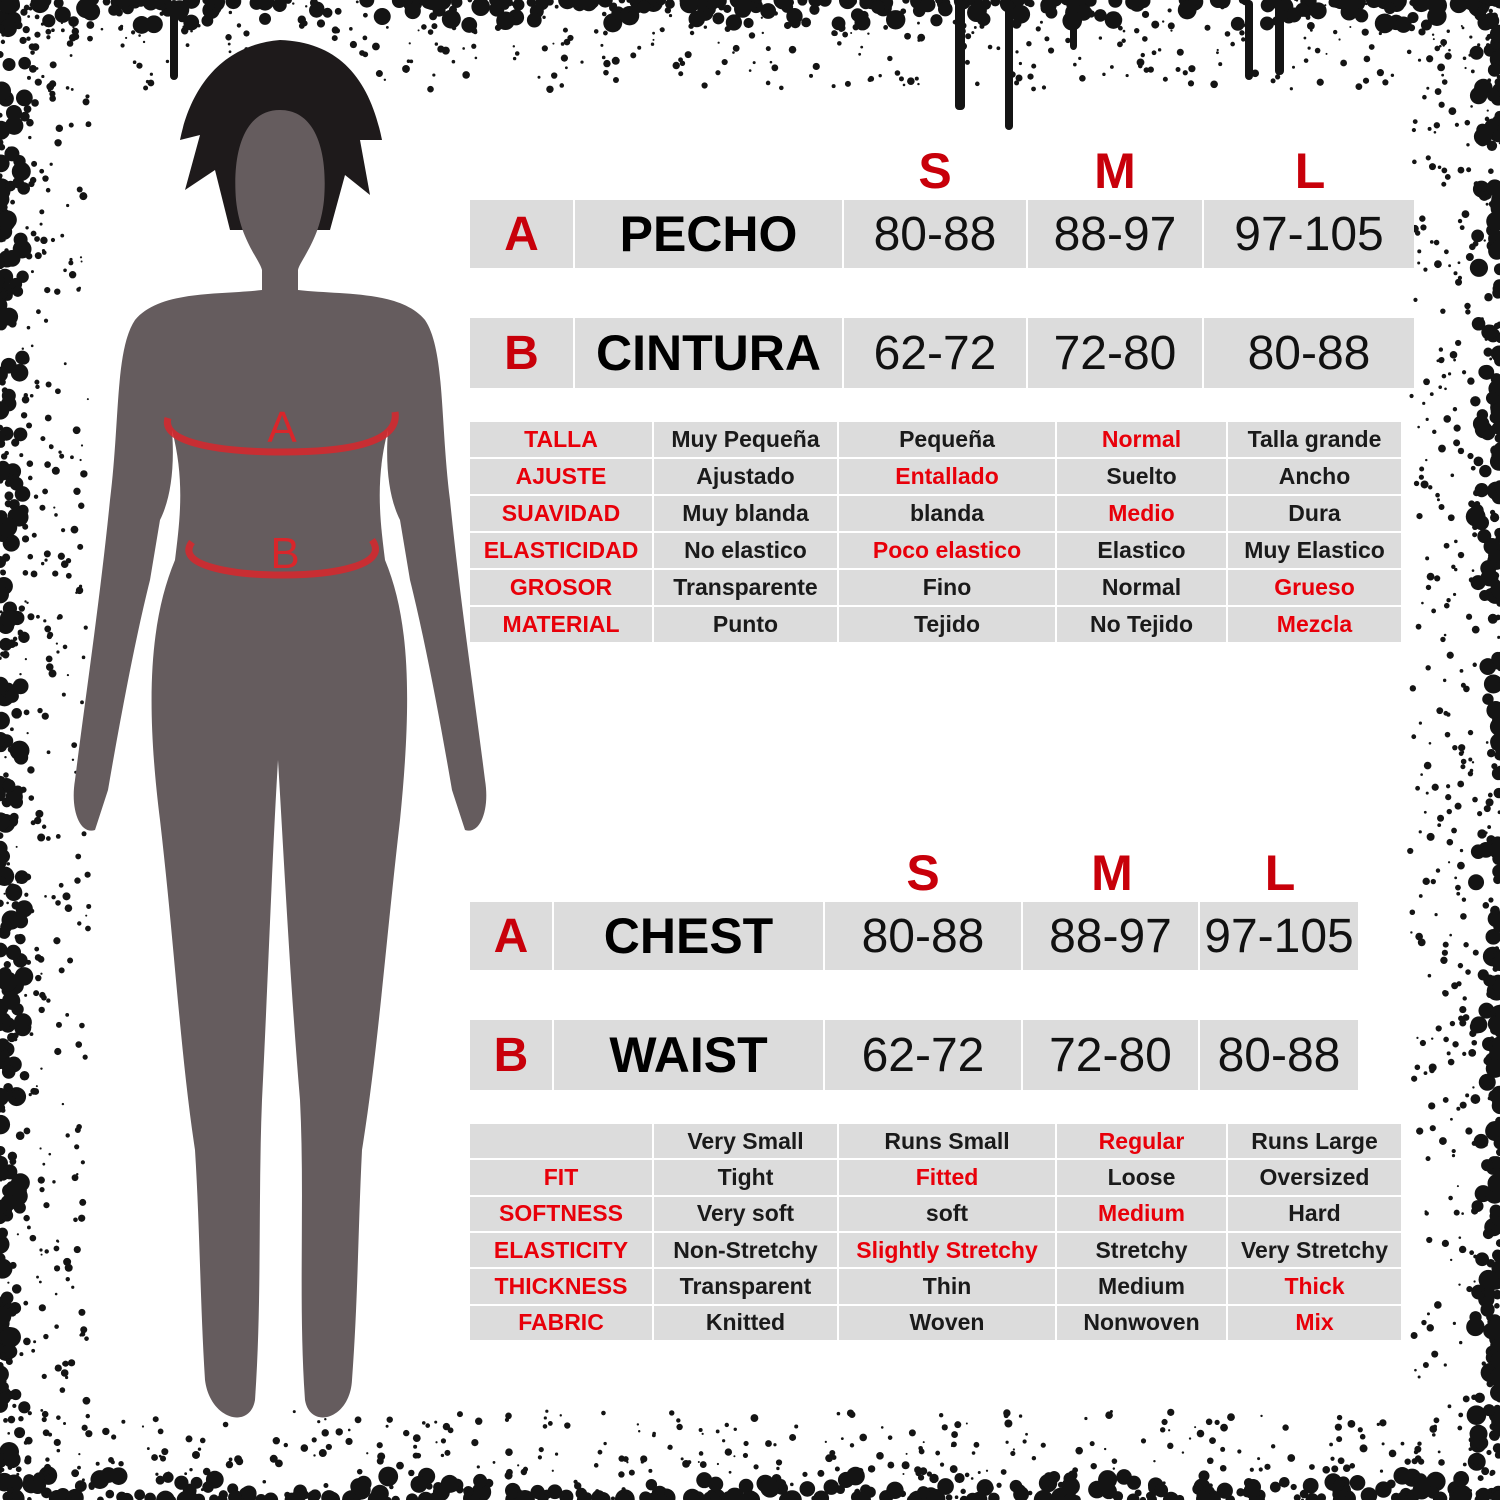 The height and width of the screenshot is (1500, 1500). What do you see at coordinates (745, 1177) in the screenshot?
I see `detail-cell: Tight` at bounding box center [745, 1177].